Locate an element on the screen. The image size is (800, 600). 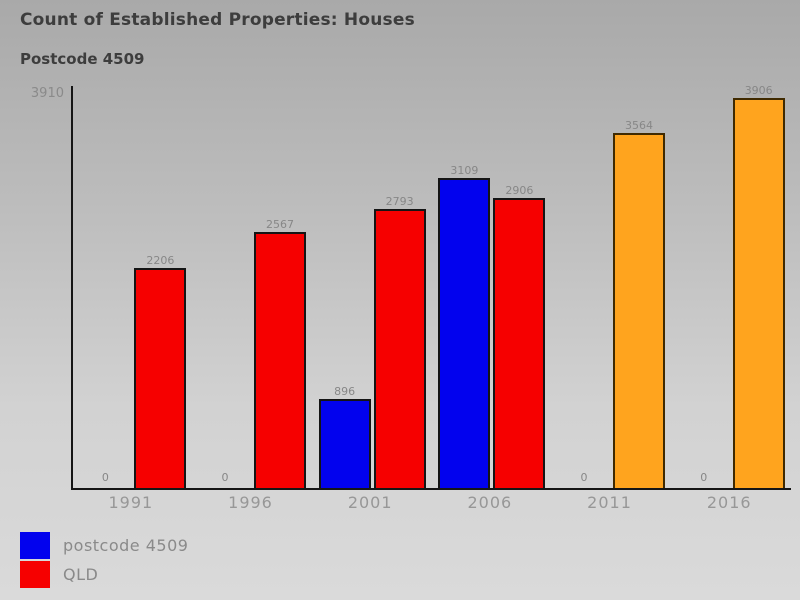
bar-group-1996: 0 2567 is located at coordinates (253, 287).